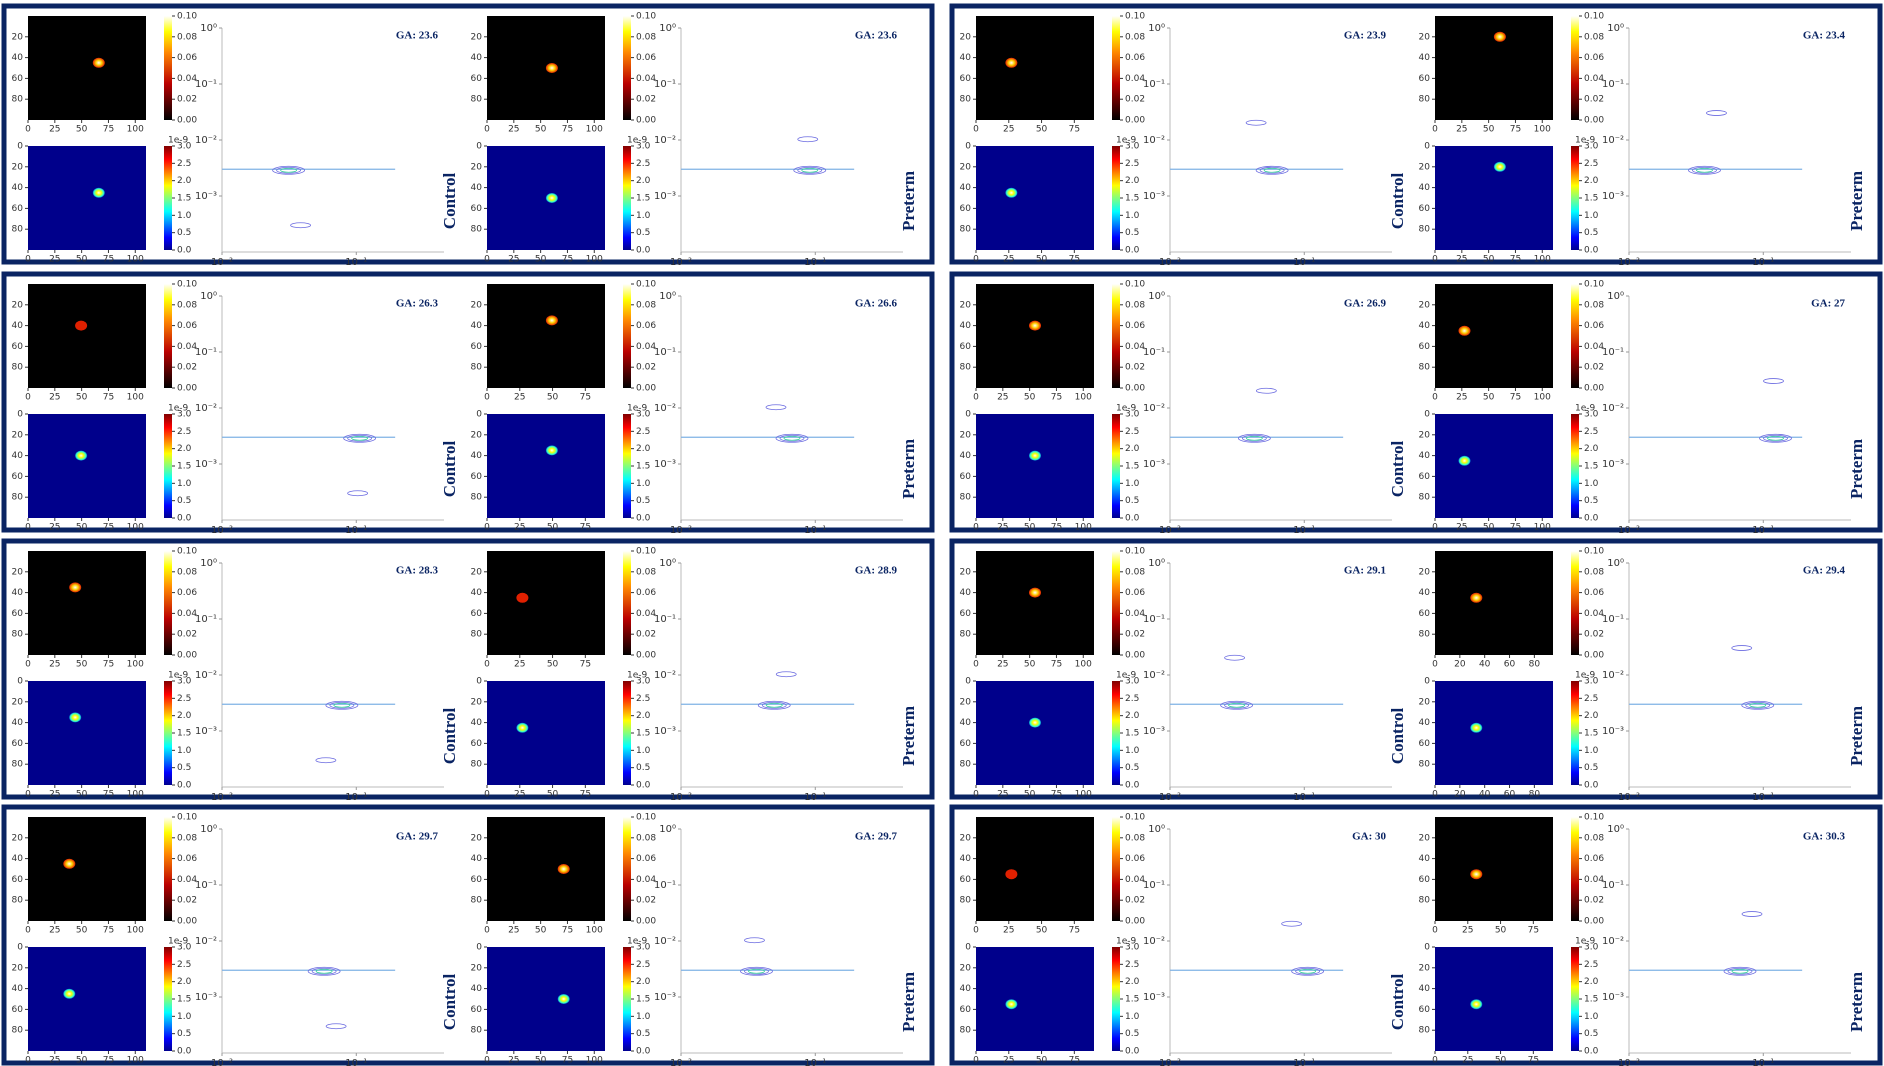 The image size is (1884, 1066). What do you see at coordinates (966, 188) in the screenshot?
I see `y-tick-label: 40` at bounding box center [966, 188].